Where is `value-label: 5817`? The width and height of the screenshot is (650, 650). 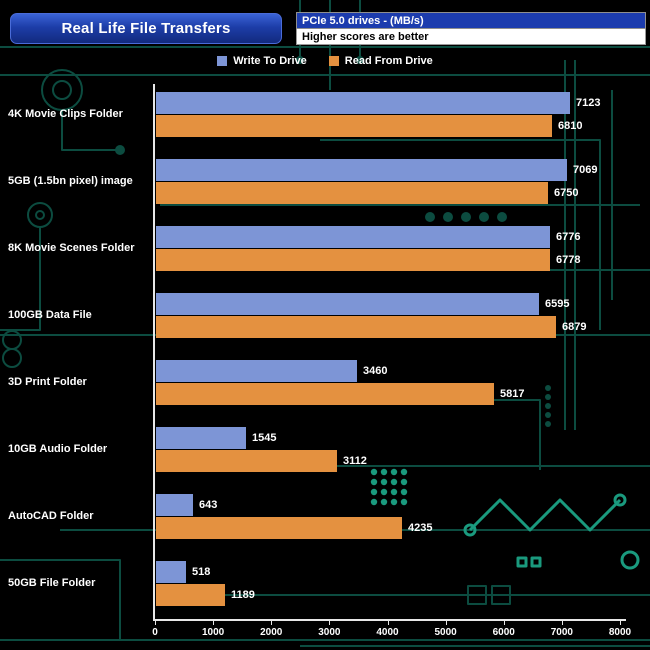
value-label: 5817 is located at coordinates (512, 394).